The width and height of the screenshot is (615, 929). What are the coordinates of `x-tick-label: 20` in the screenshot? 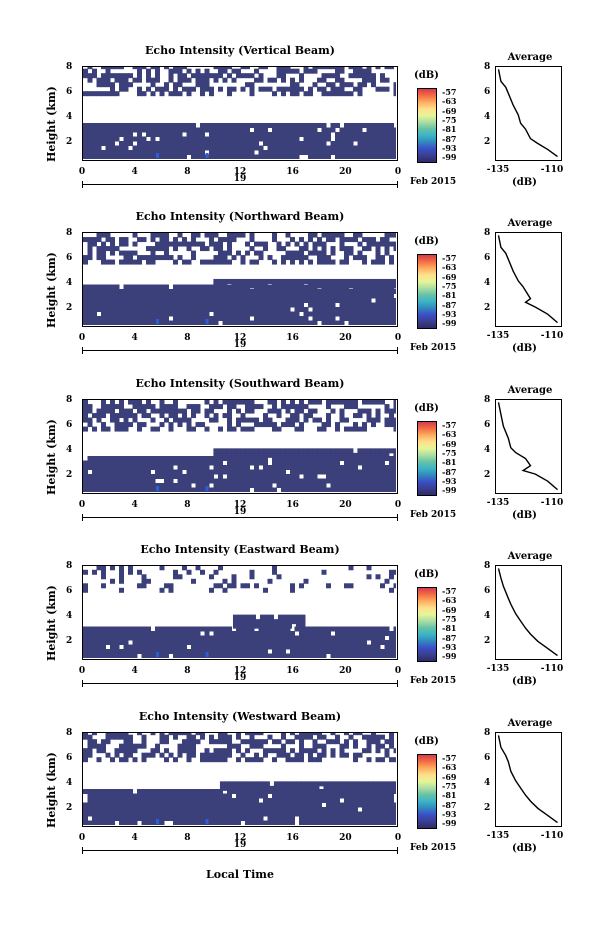 It's located at (345, 505).